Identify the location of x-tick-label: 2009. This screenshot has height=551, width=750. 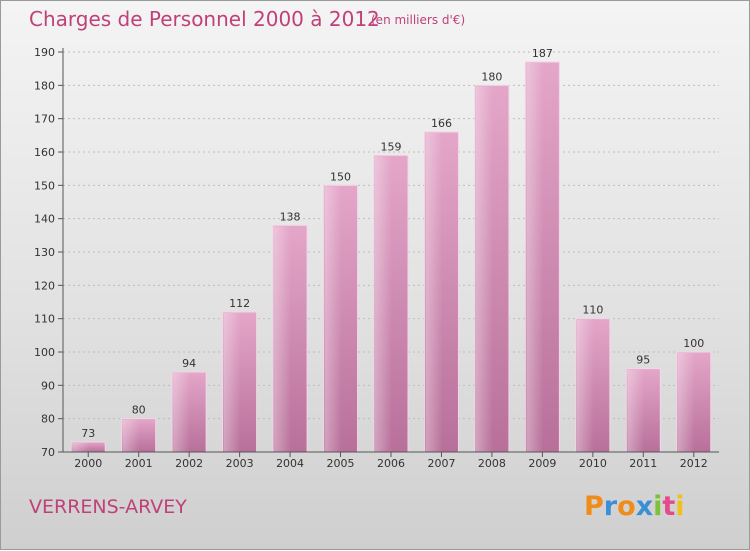
(542, 463).